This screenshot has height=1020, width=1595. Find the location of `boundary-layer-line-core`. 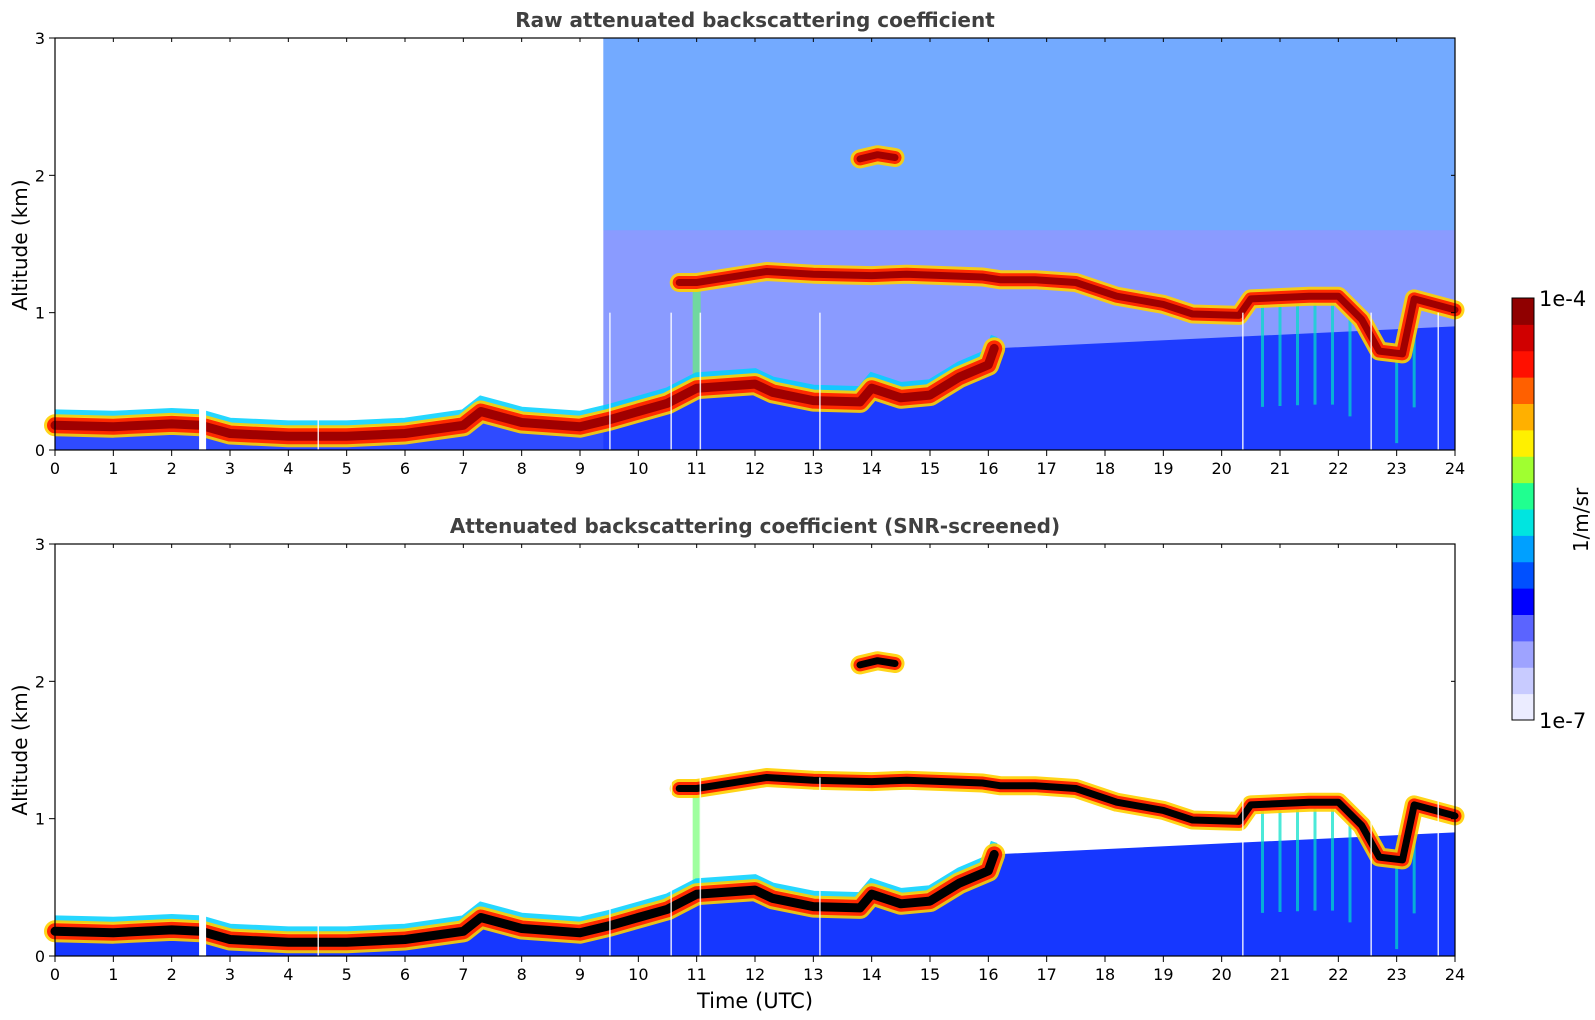

boundary-layer-line-core is located at coordinates (524, 898).